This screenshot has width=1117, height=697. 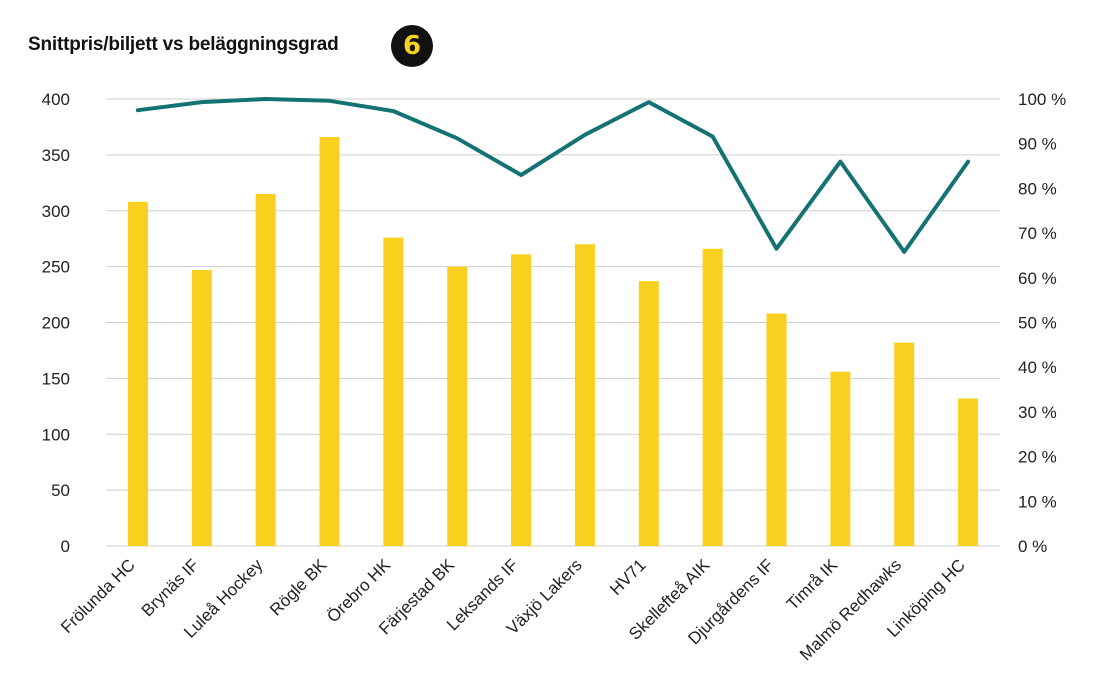 I want to click on left-tick-label: 300, so click(x=56, y=211).